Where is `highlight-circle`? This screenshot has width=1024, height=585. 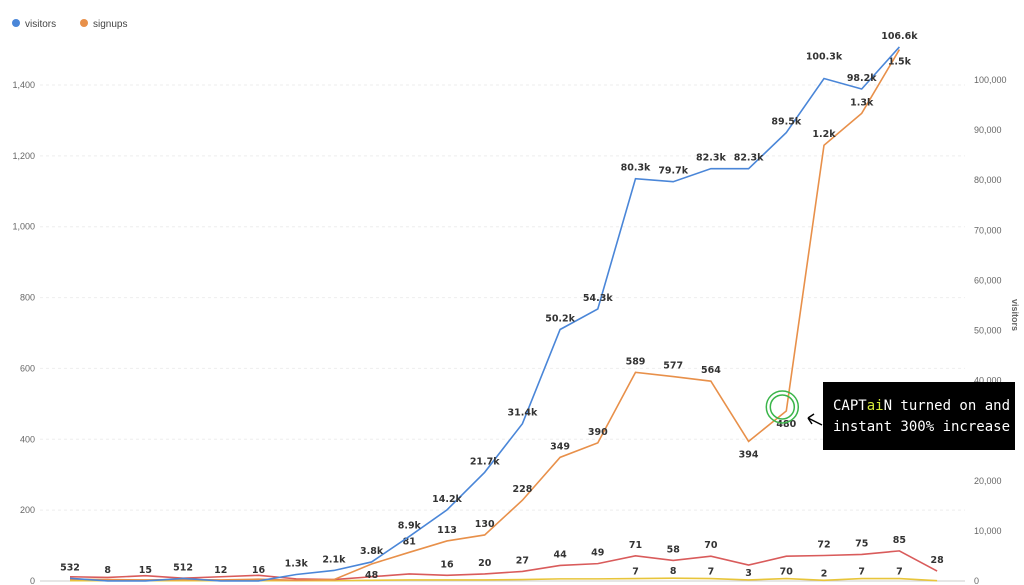 highlight-circle is located at coordinates (782, 407).